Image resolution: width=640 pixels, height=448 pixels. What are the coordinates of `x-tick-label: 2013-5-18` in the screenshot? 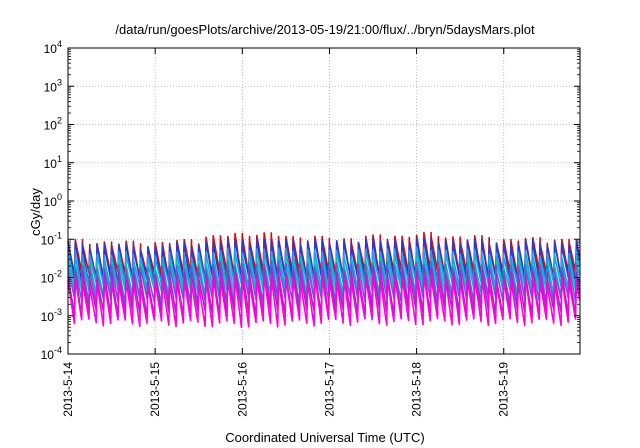 It's located at (417, 389).